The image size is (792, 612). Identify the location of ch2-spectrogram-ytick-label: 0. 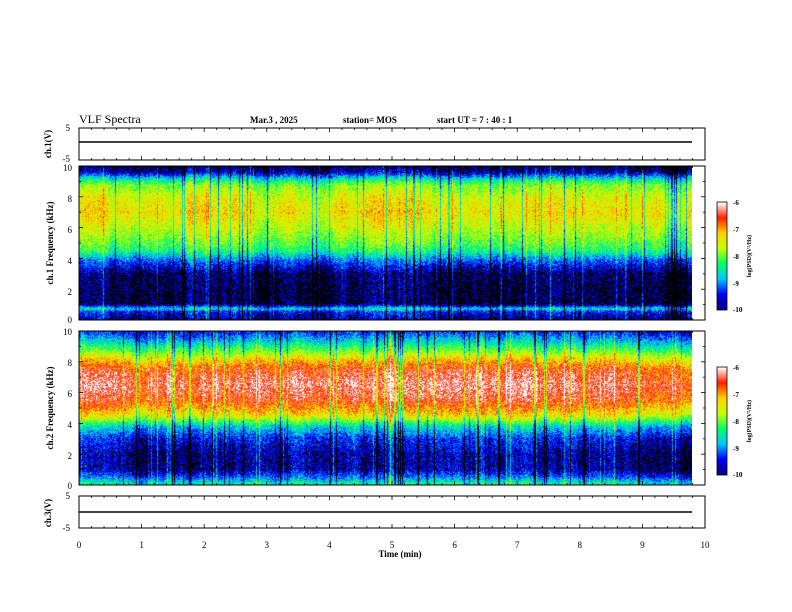
(70, 486).